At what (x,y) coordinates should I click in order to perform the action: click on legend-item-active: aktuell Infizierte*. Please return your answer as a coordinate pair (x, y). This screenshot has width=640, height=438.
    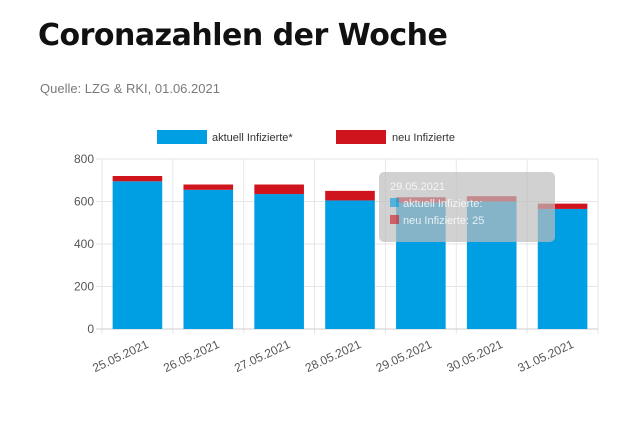
    Looking at the image, I should click on (225, 137).